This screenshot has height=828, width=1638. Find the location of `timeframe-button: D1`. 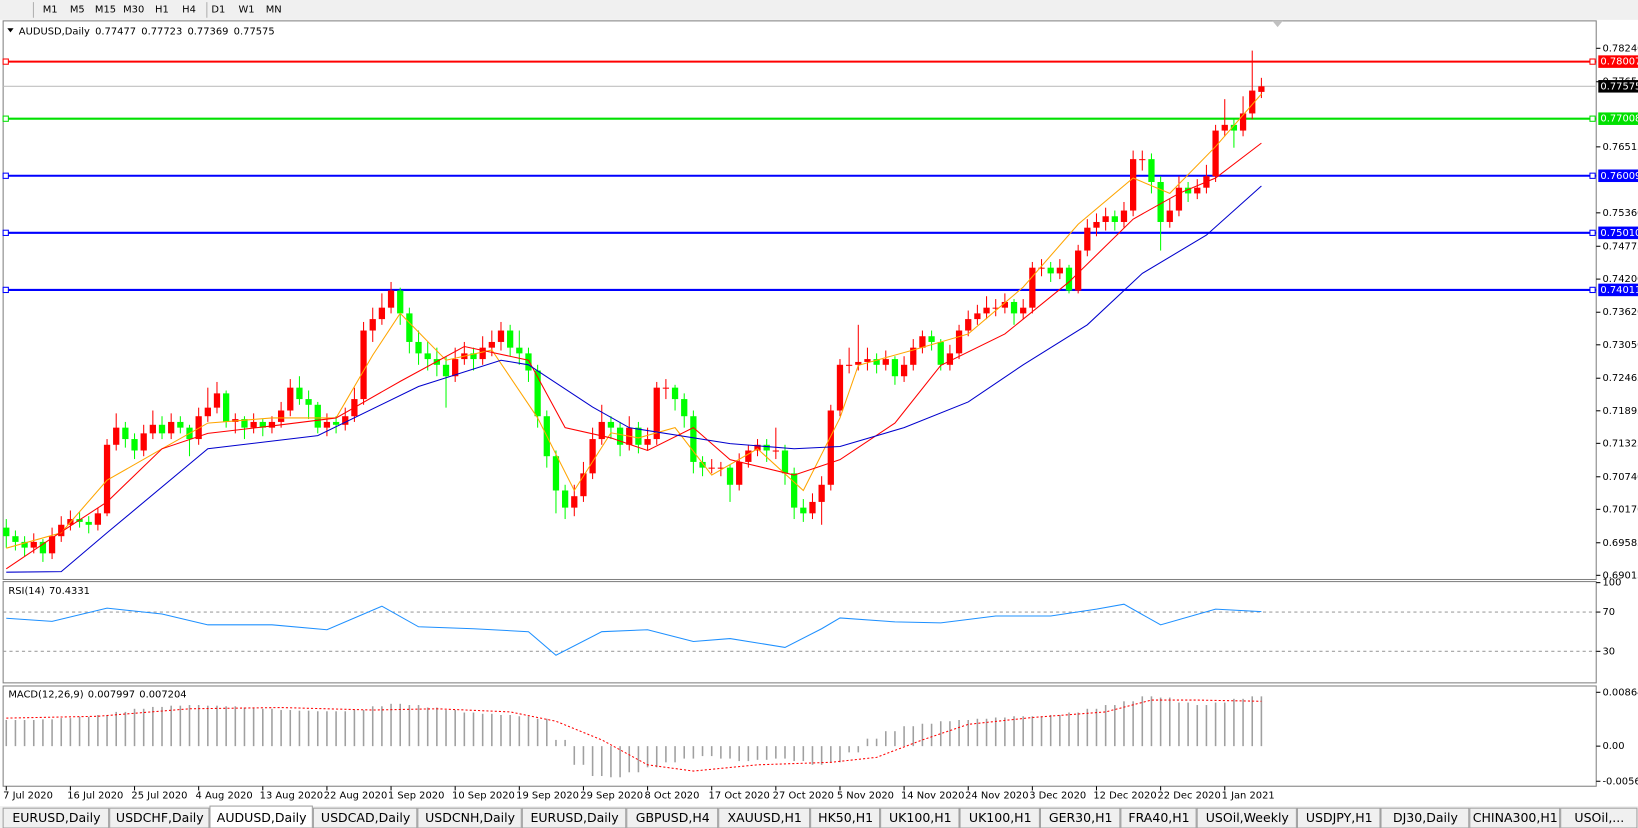

timeframe-button: D1 is located at coordinates (218, 9).